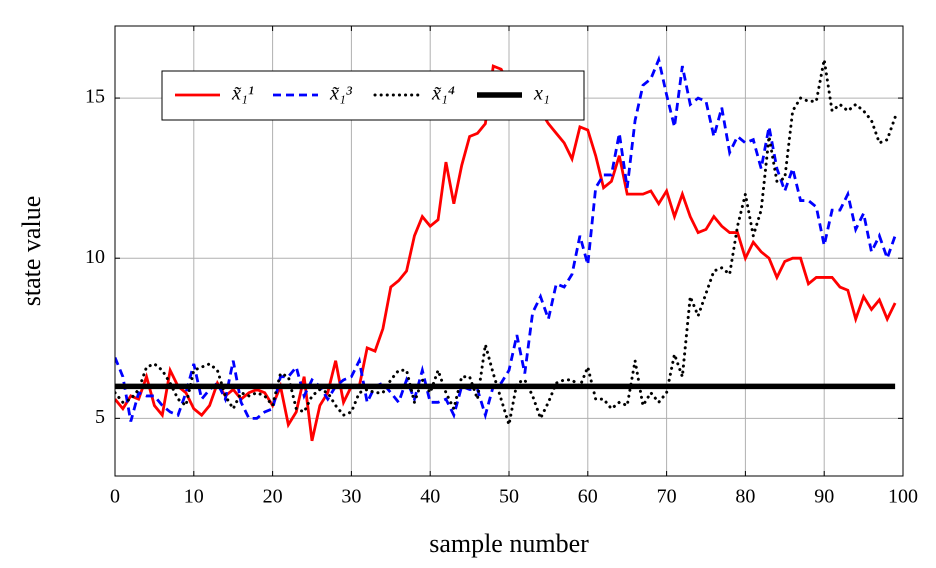 The height and width of the screenshot is (568, 936). What do you see at coordinates (443, 94) in the screenshot?
I see `legend-label: x̃₁⁴` at bounding box center [443, 94].